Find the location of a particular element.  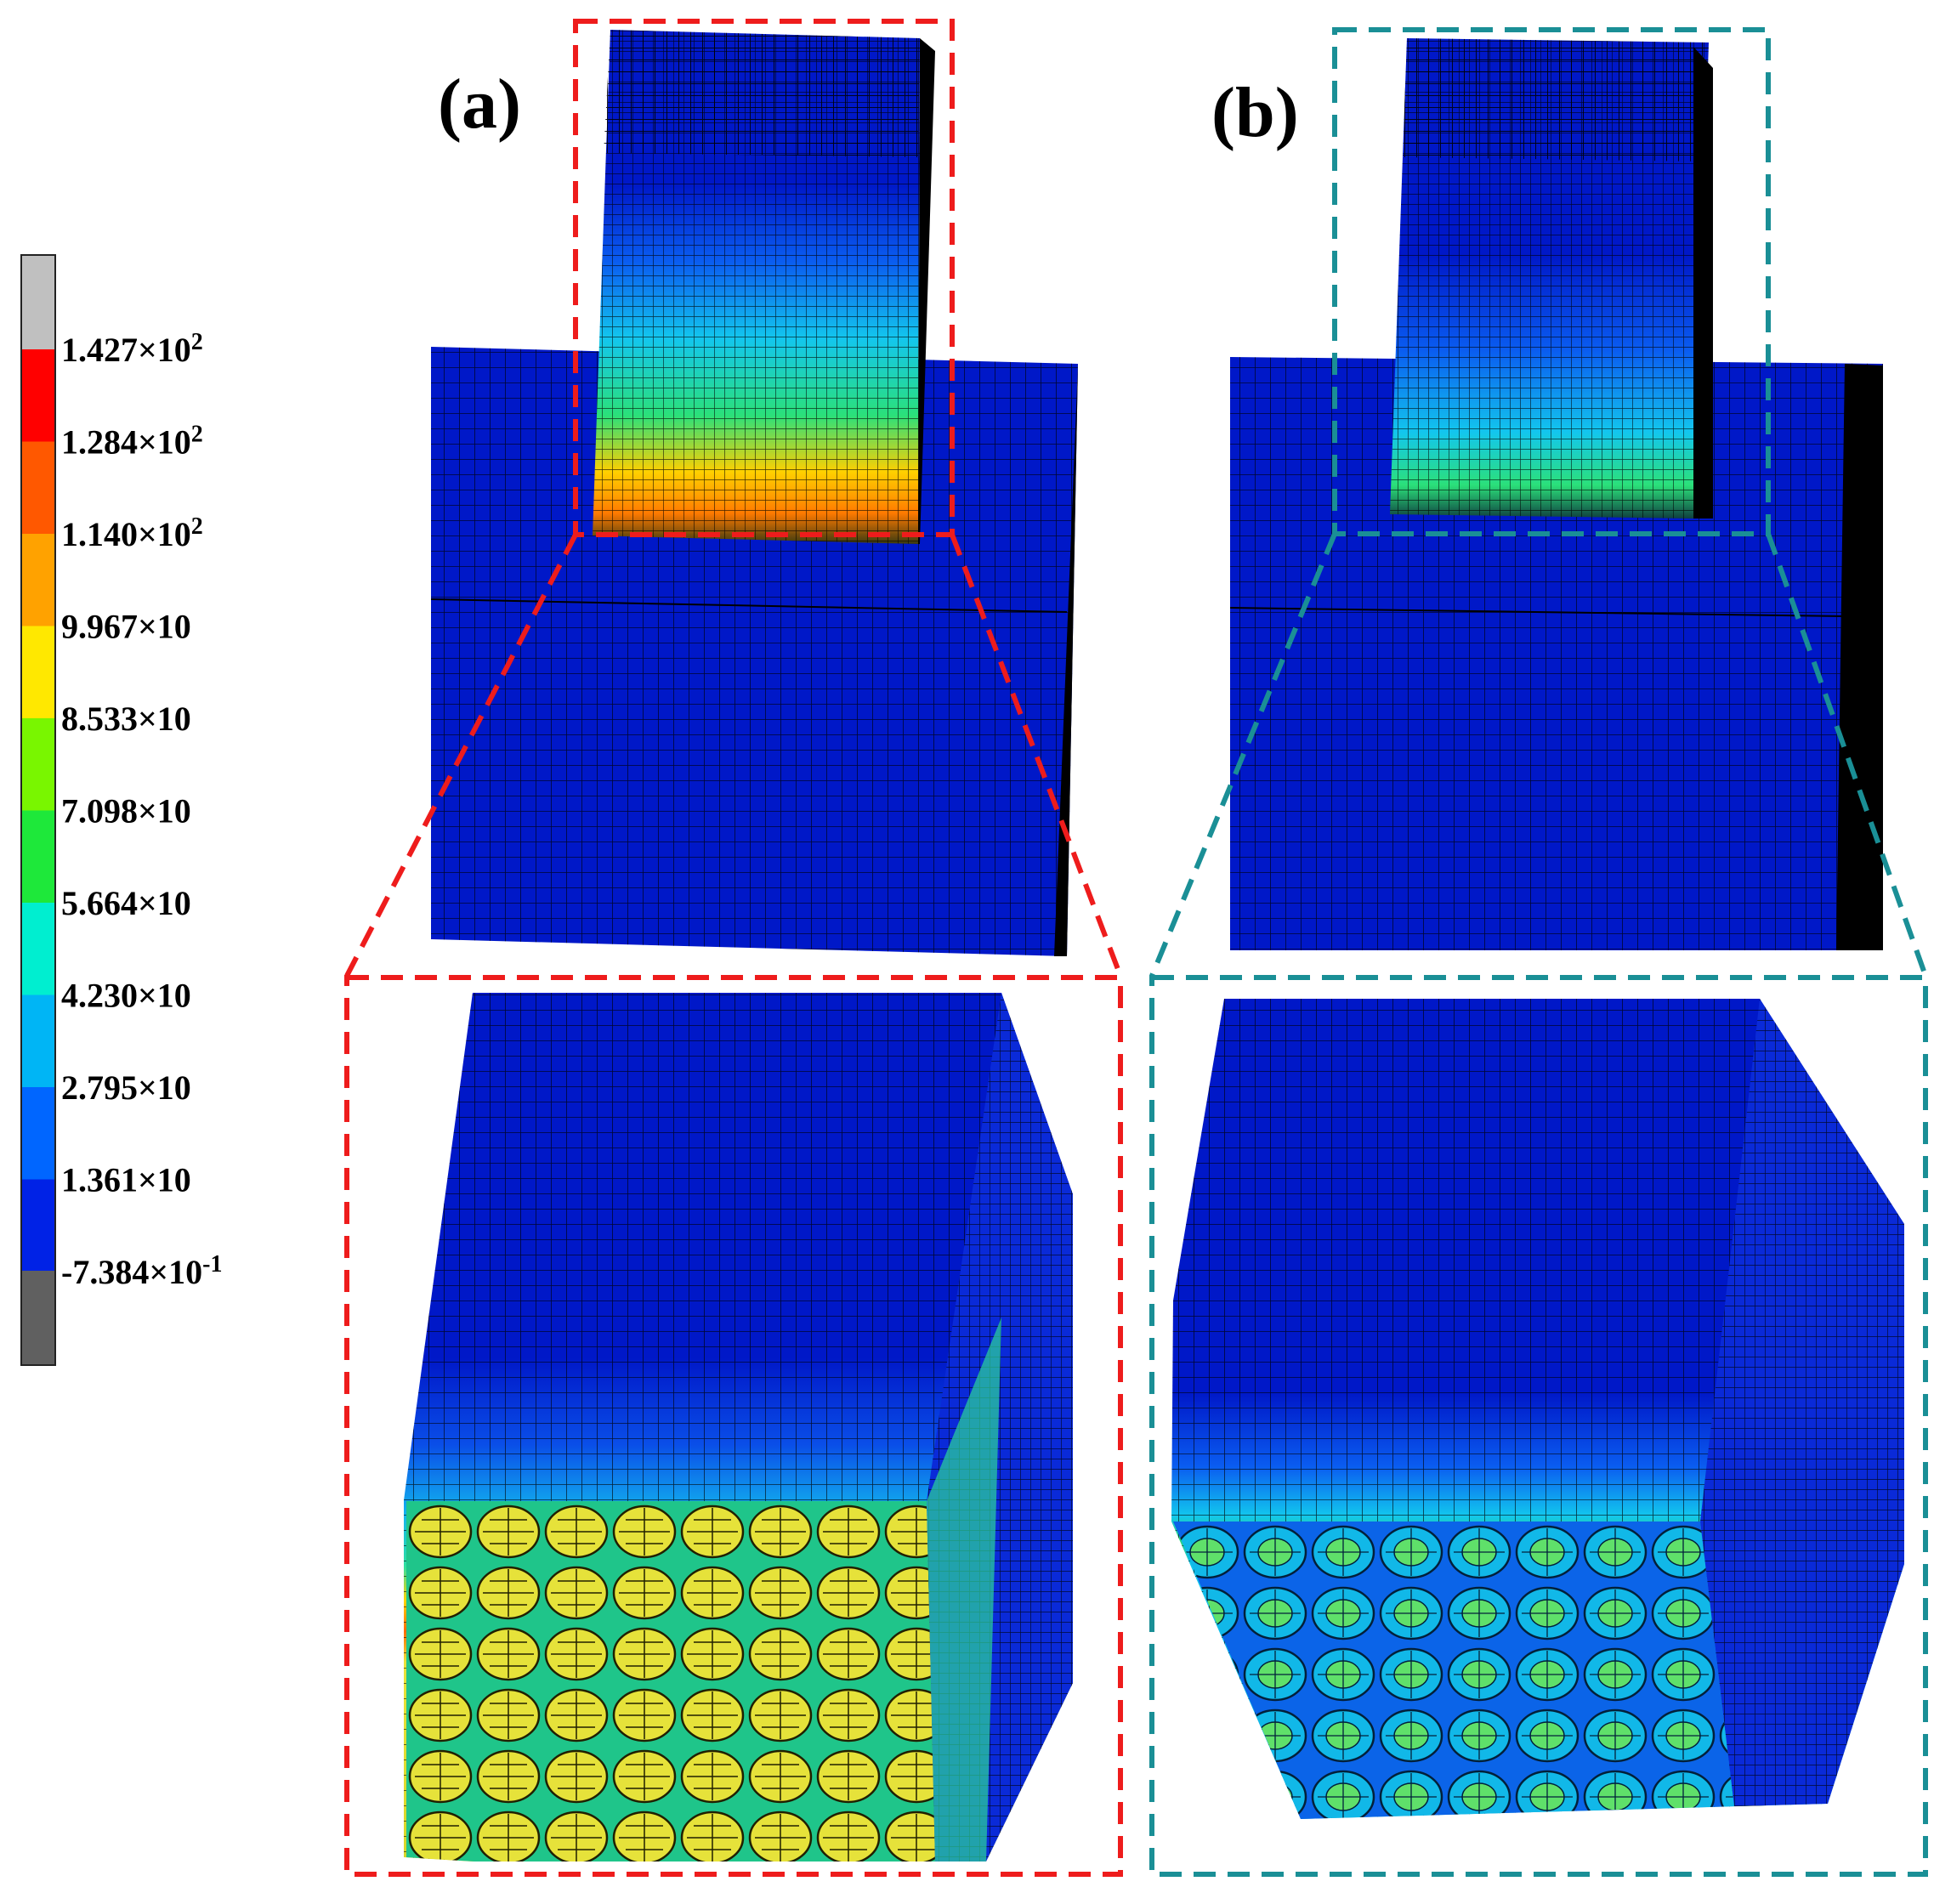

legend-label-value: 5.664×10 is located at coordinates (126, 903).